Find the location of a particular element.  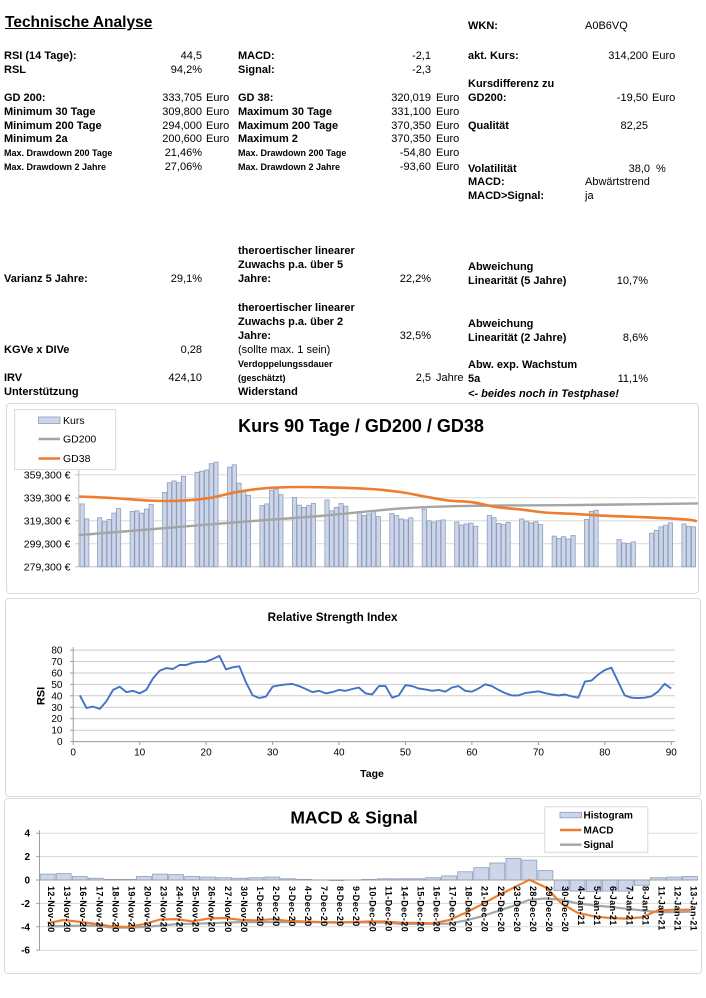

svg-text: 8-Dec-20 is located at coordinates (340, 906).